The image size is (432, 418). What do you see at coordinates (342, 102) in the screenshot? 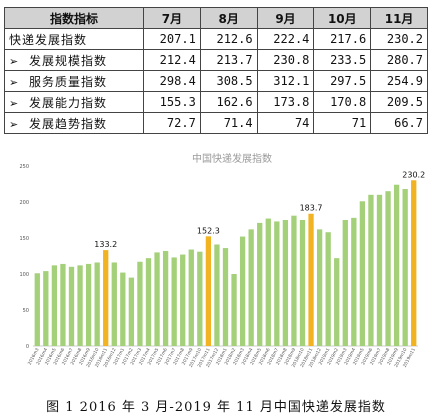
I see `table-cell: 170.8` at bounding box center [342, 102].